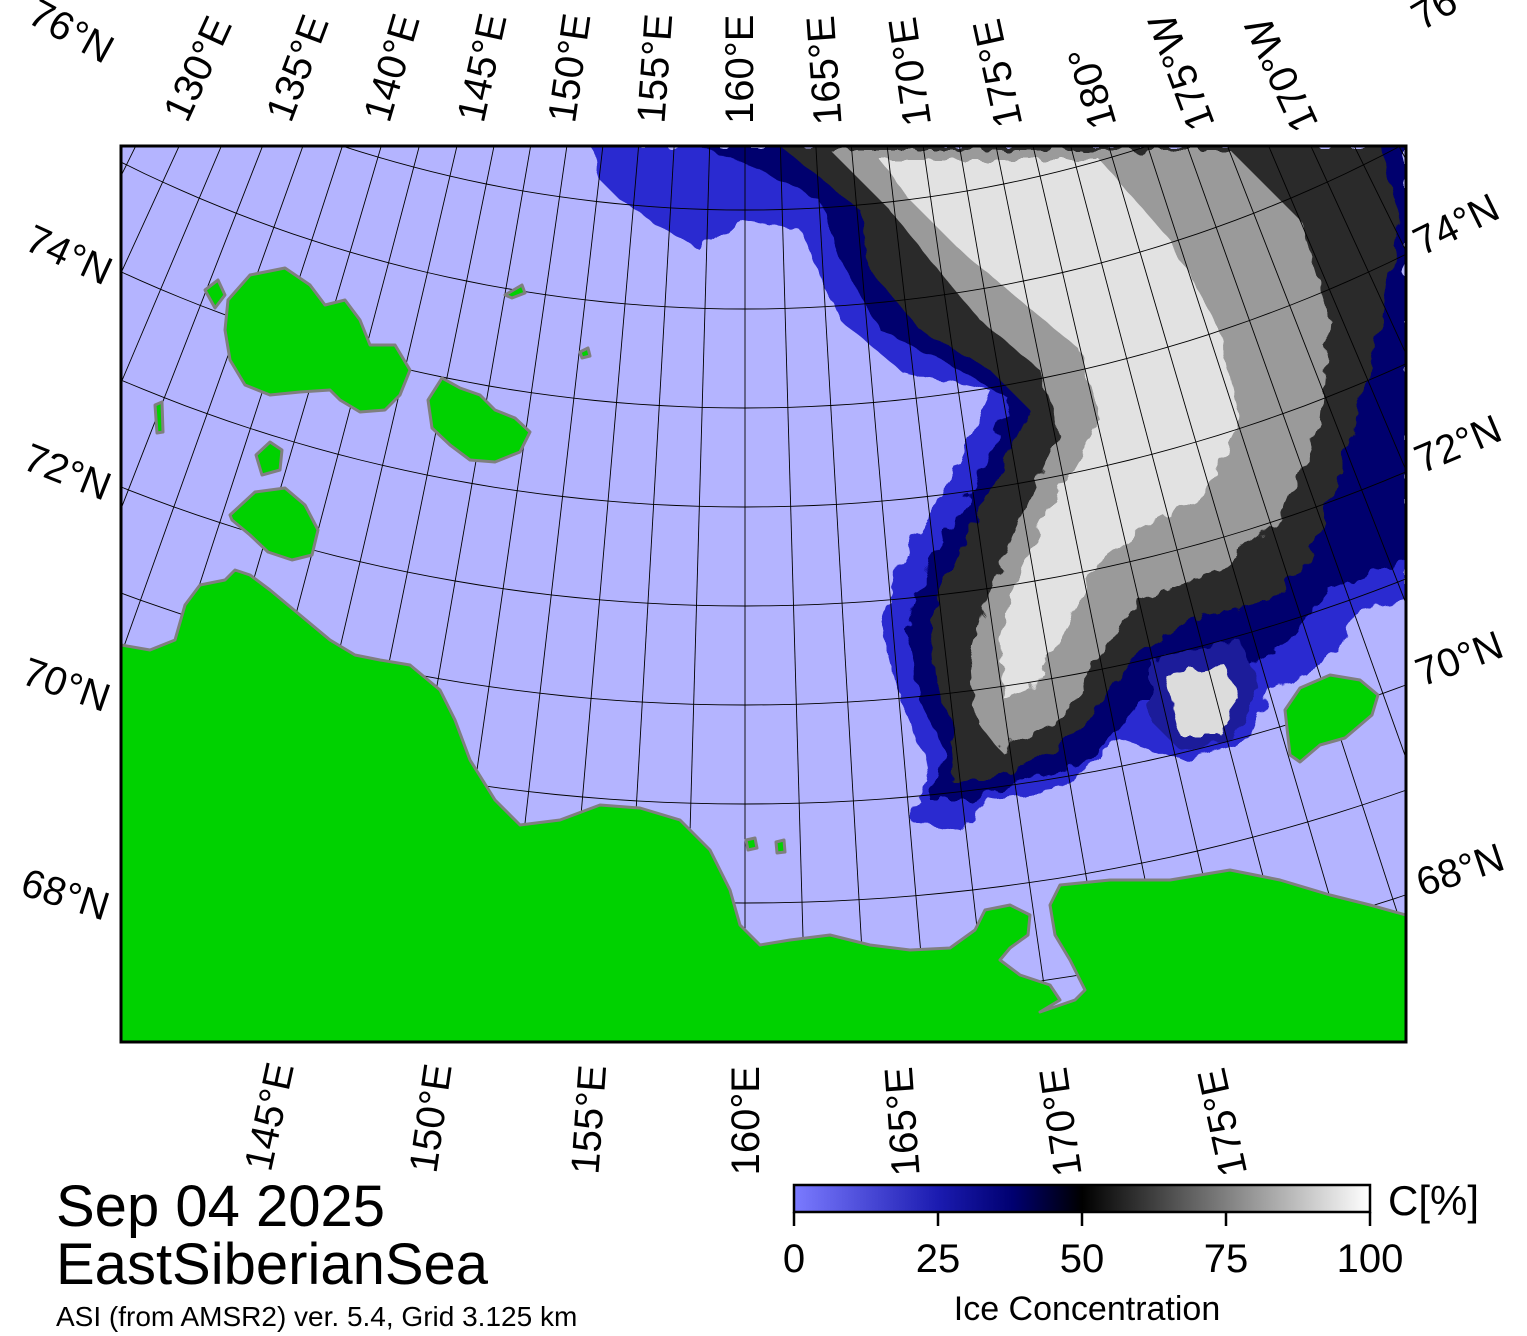 The image size is (1527, 1336). What do you see at coordinates (65, 895) in the screenshot?
I see `left-lat-tick-label: 68°N` at bounding box center [65, 895].